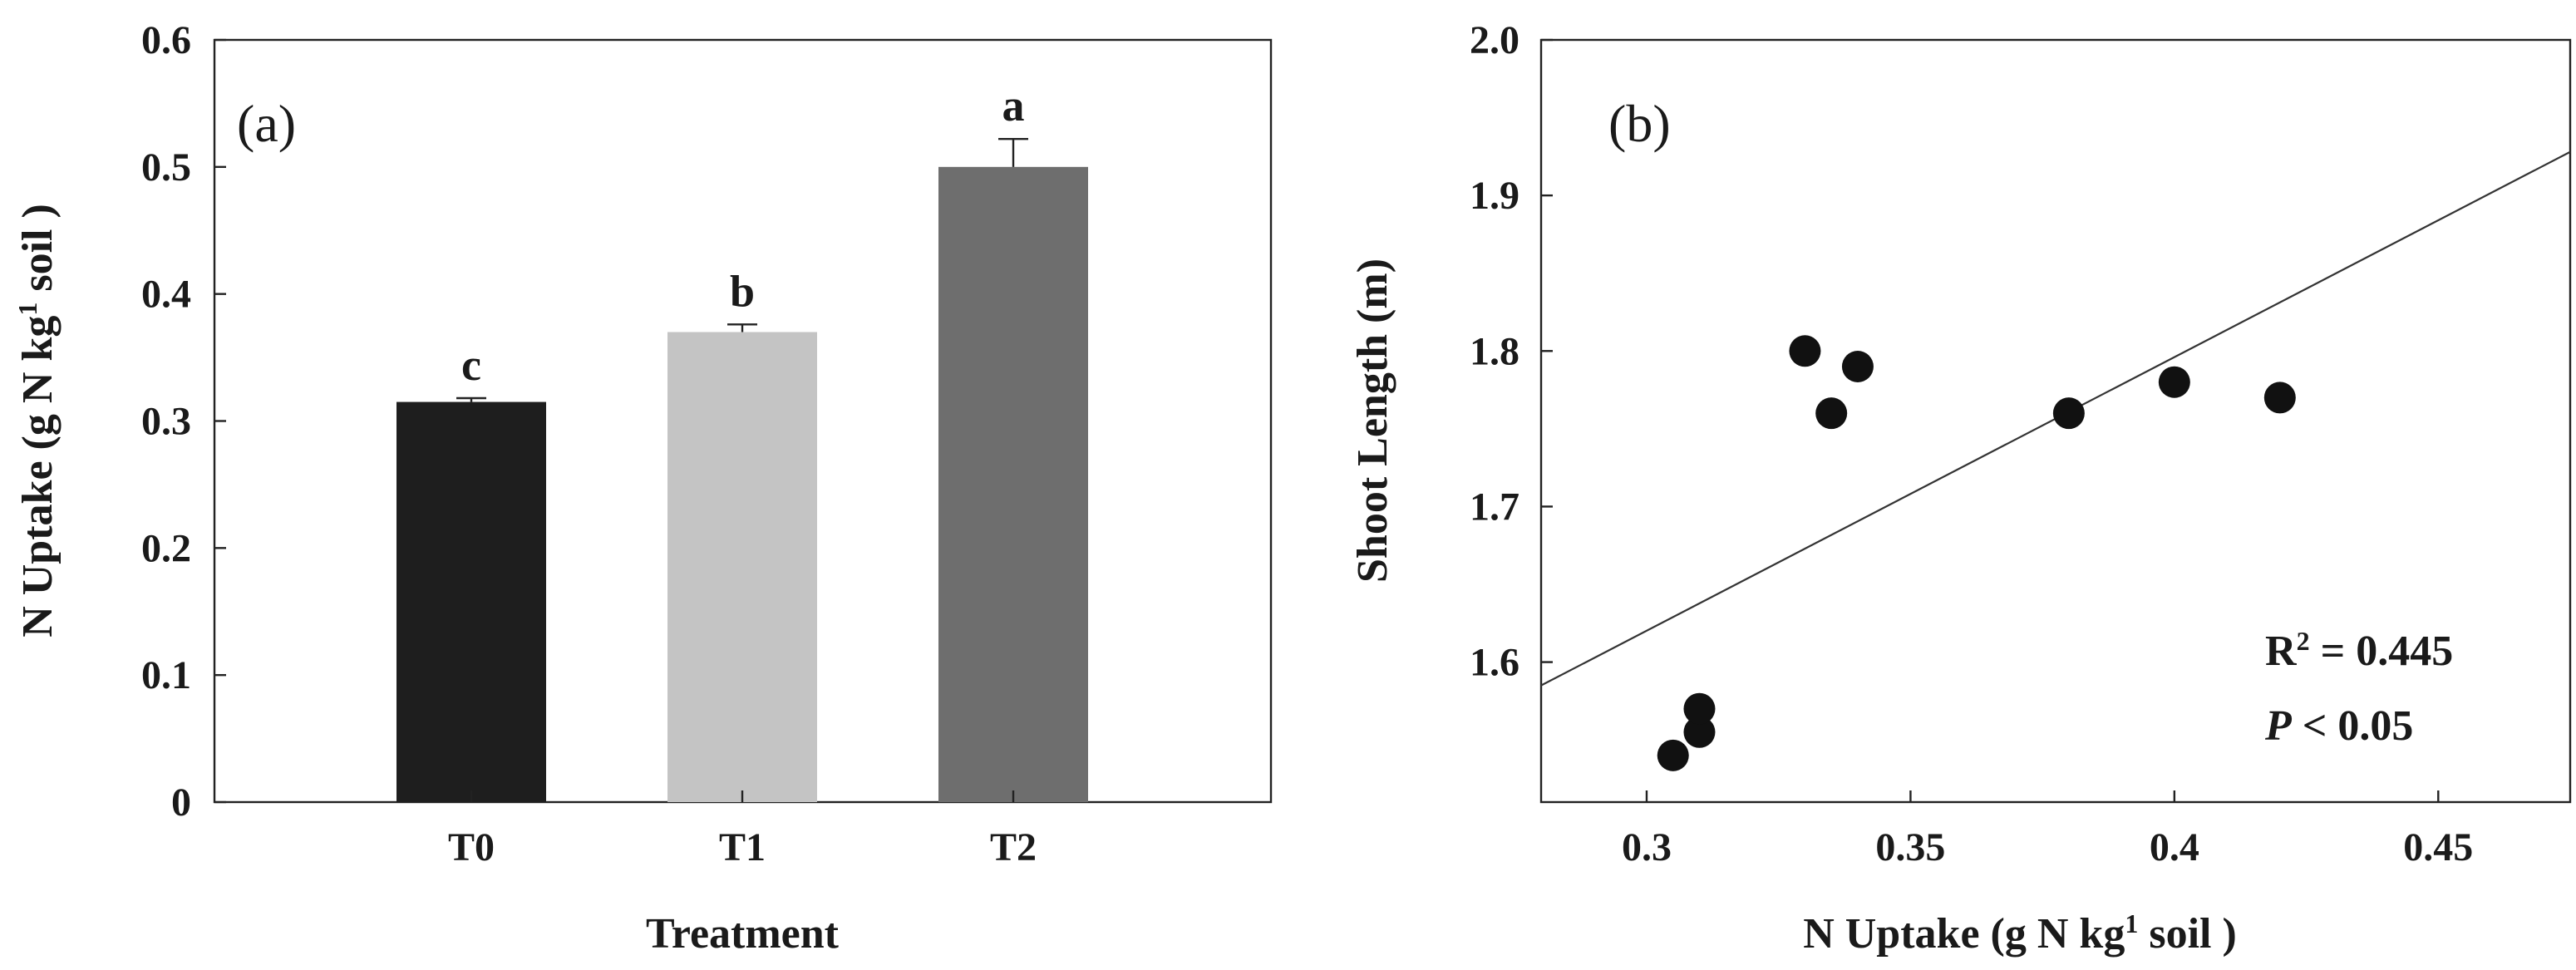  What do you see at coordinates (181, 802) in the screenshot?
I see `y-tick-label-a: 0` at bounding box center [181, 802].